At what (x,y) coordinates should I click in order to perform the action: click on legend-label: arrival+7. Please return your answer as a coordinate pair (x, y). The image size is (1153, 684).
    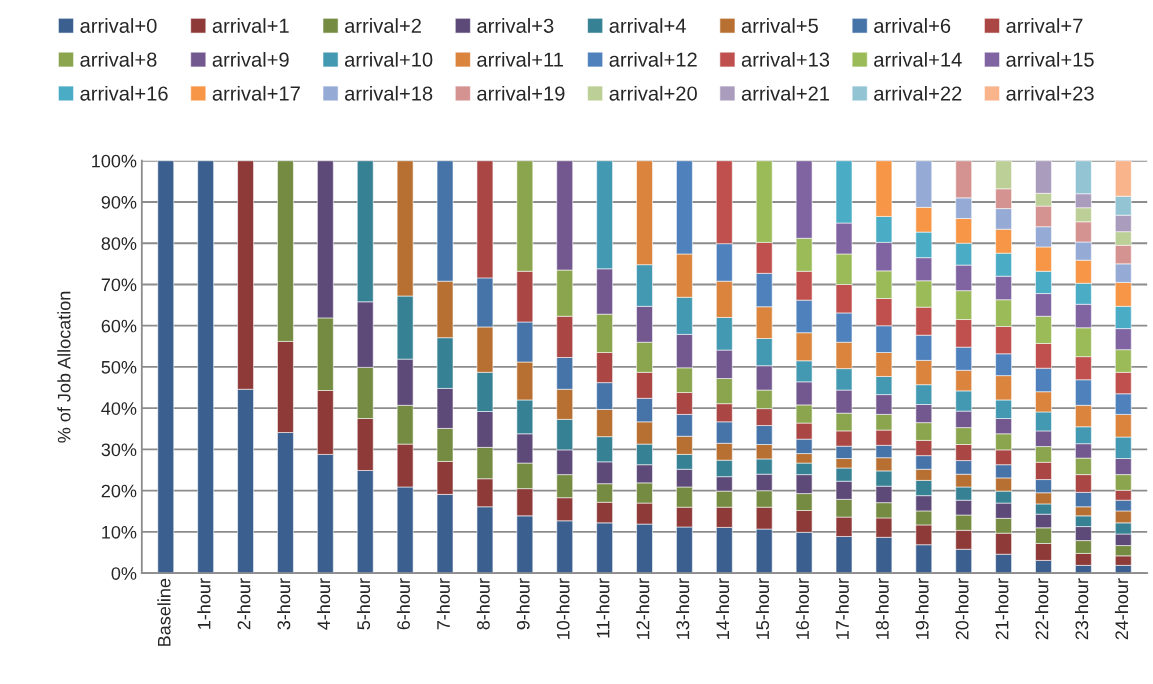
    Looking at the image, I should click on (1044, 25).